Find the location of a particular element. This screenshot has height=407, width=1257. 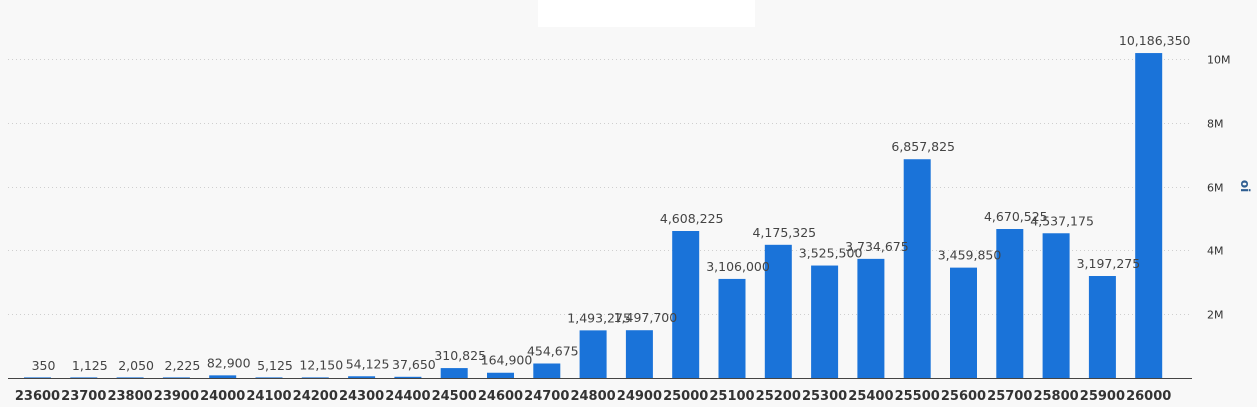

bar-value-label: 454,675 is located at coordinates (553, 350).